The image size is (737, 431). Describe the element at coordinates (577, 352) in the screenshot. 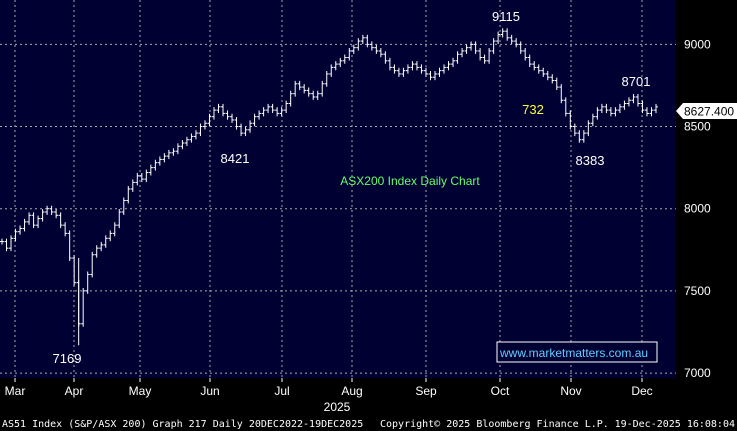

I see `watermark-box: www.marketmatters.com.au` at that location.